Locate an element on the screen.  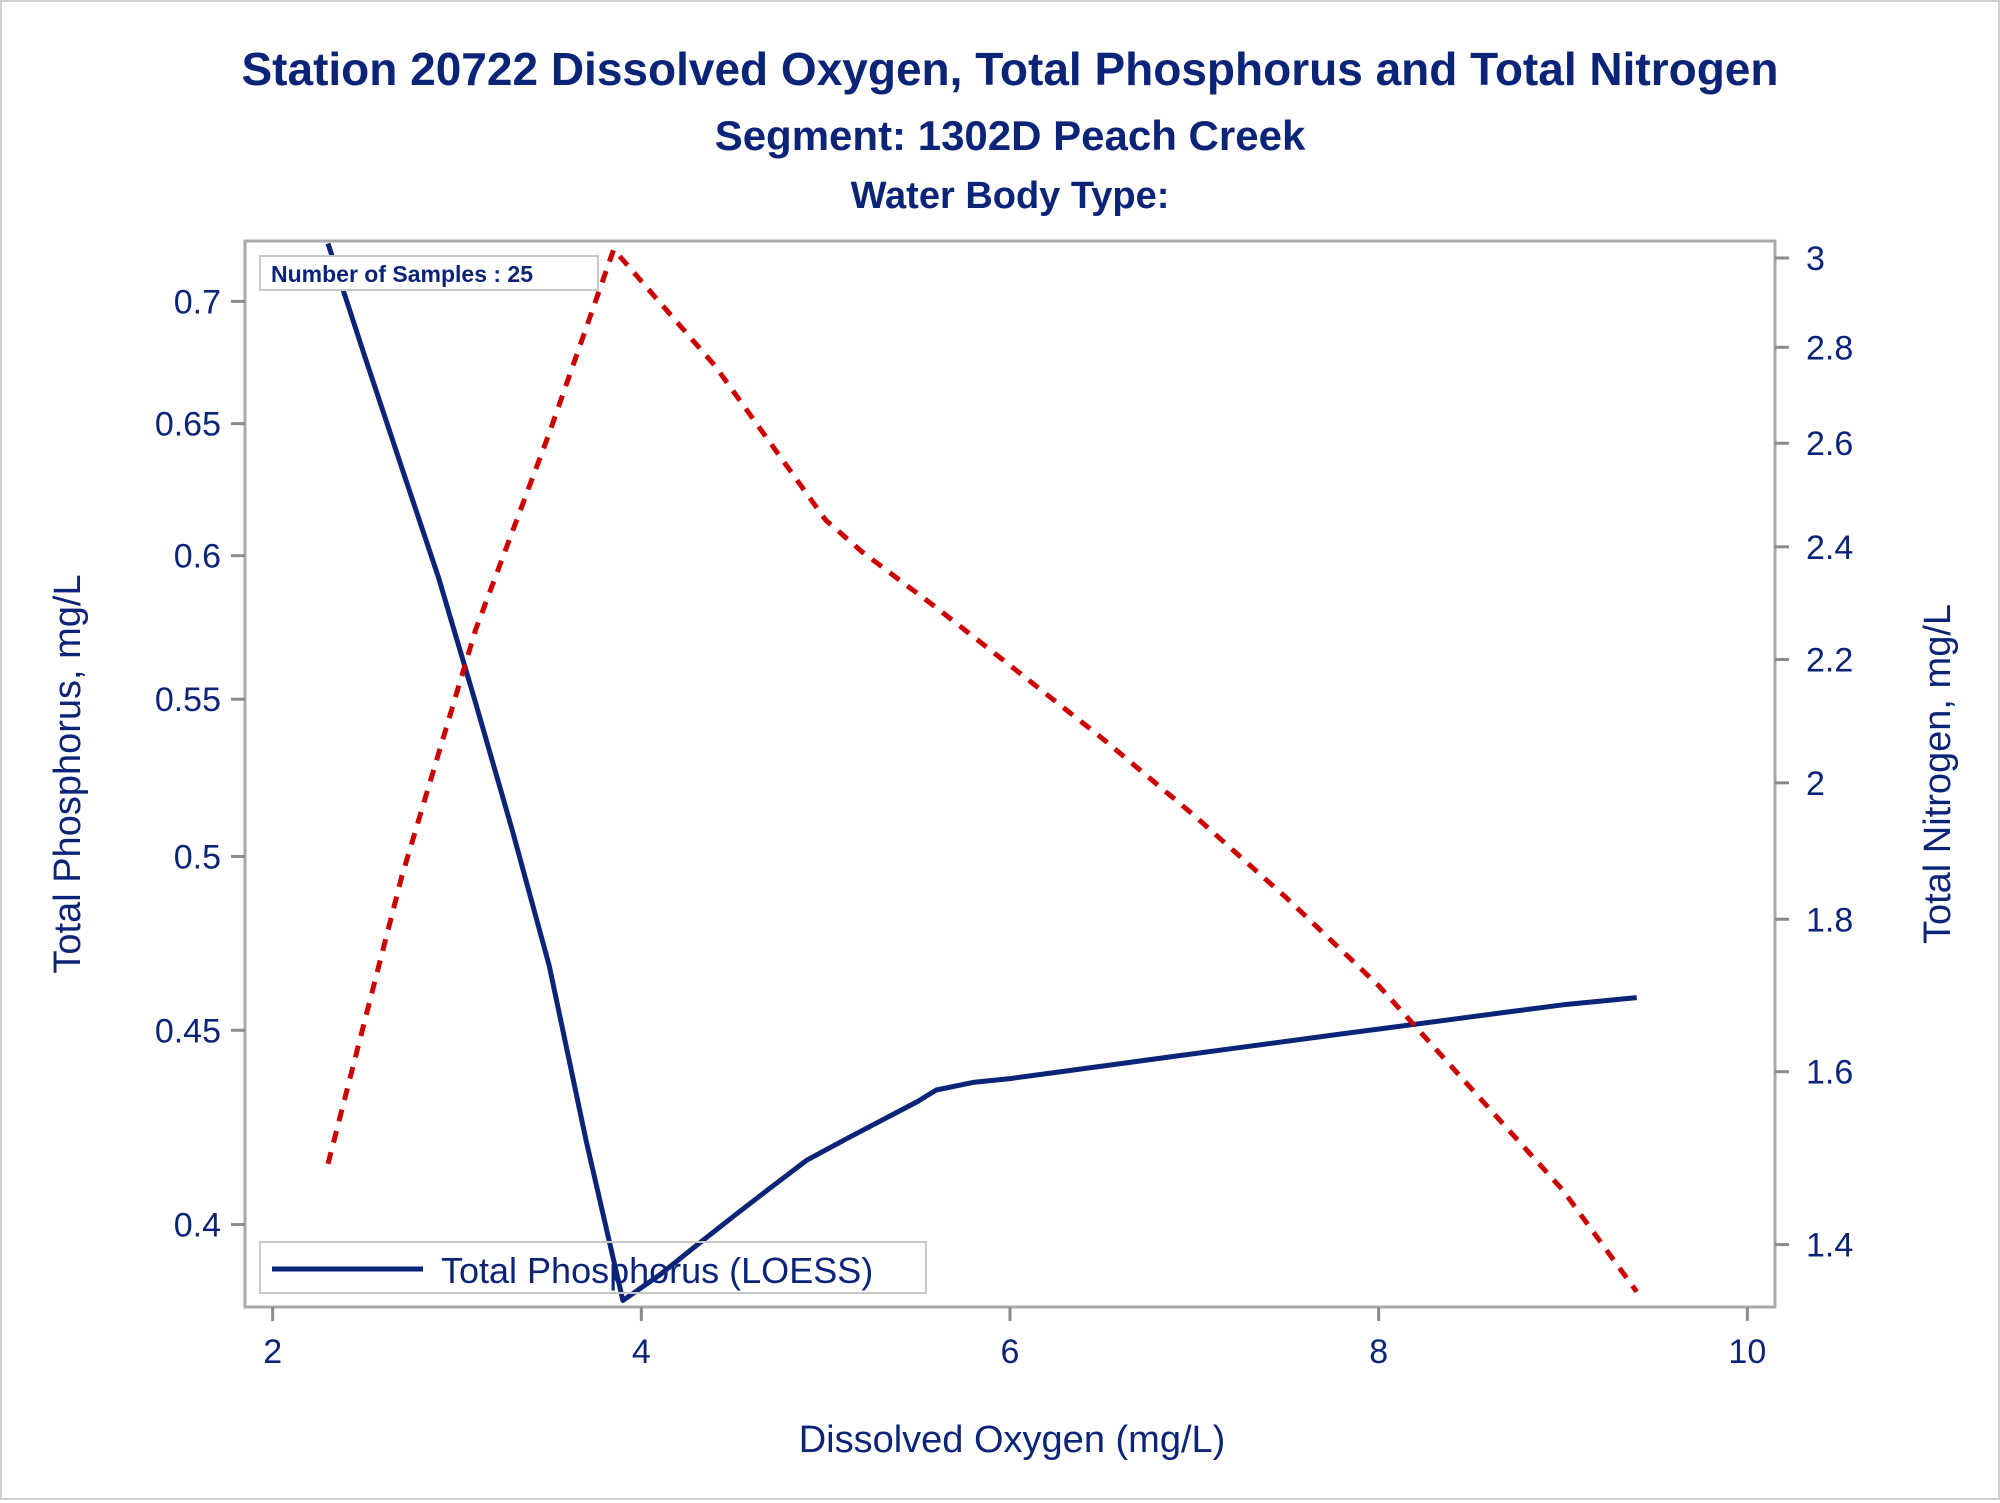
chart-subtitle: Segment: 1302D Peach Creek is located at coordinates (1010, 135).